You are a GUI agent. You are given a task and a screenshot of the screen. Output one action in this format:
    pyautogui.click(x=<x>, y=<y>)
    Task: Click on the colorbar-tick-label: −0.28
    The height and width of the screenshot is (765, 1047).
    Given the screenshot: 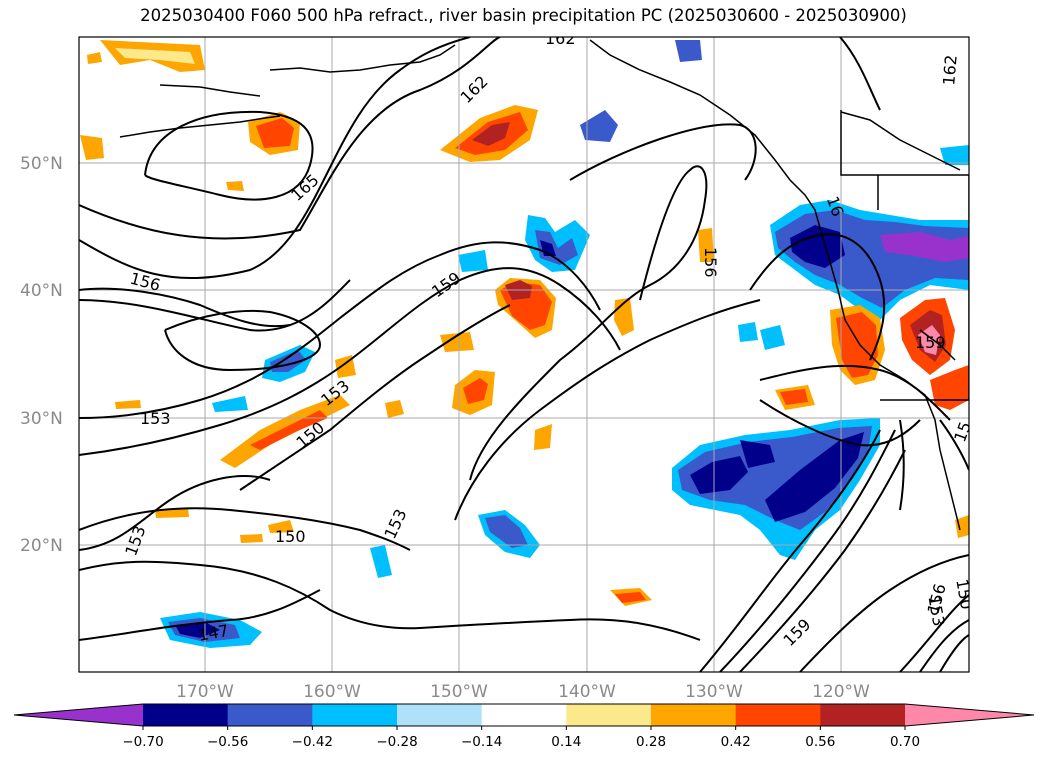 What is the action you would take?
    pyautogui.click(x=396, y=742)
    